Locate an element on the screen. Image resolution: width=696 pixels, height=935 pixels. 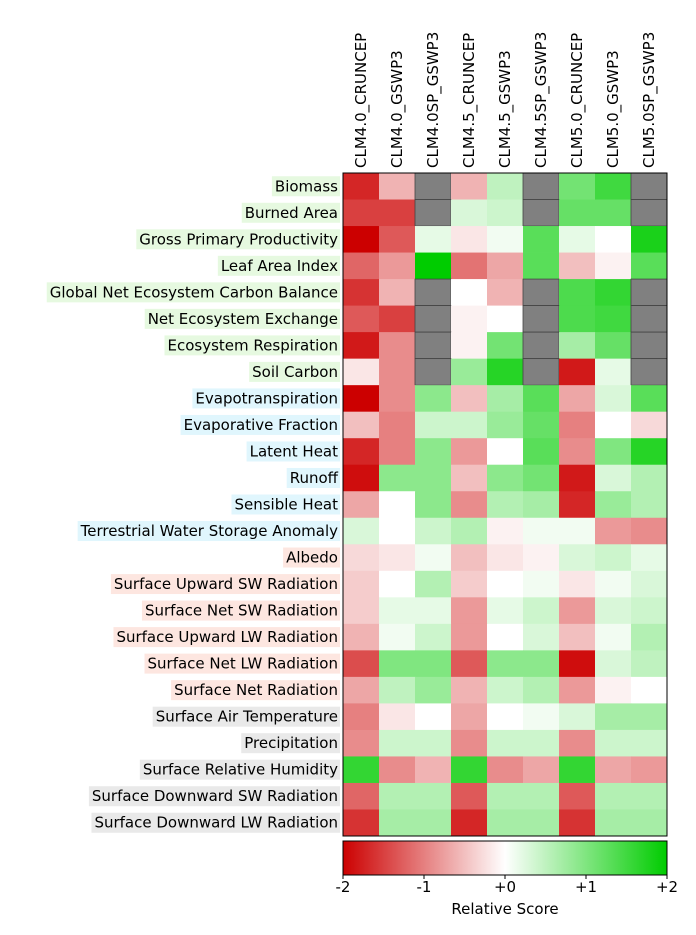
column-label: CLM4.0_CRUNCEP is located at coordinates (361, 100).